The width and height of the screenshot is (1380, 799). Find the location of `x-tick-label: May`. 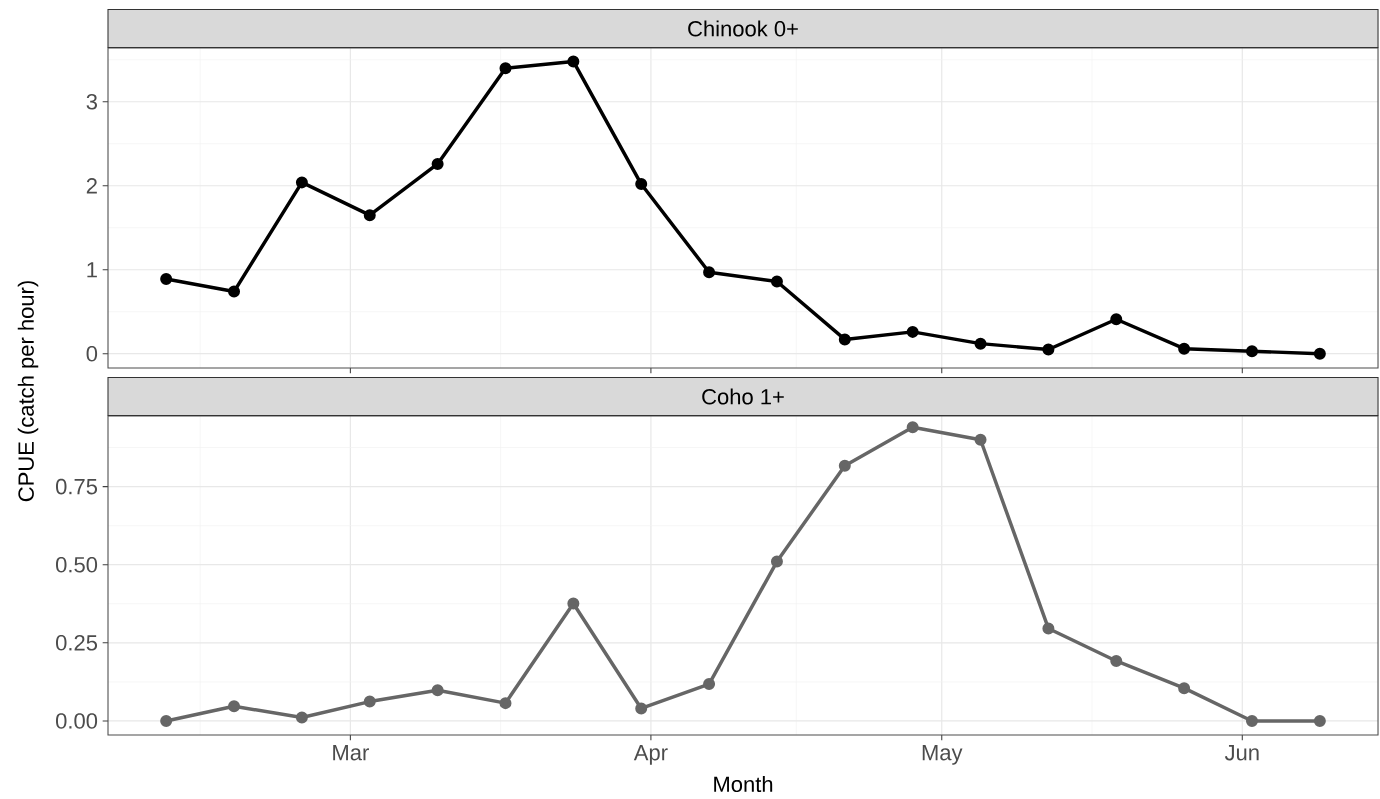

x-tick-label: May is located at coordinates (942, 755).